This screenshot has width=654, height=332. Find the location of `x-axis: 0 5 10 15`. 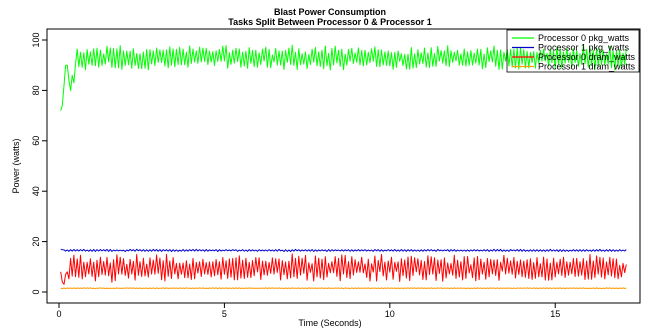

x-axis: 0 5 10 15 is located at coordinates (308, 310).